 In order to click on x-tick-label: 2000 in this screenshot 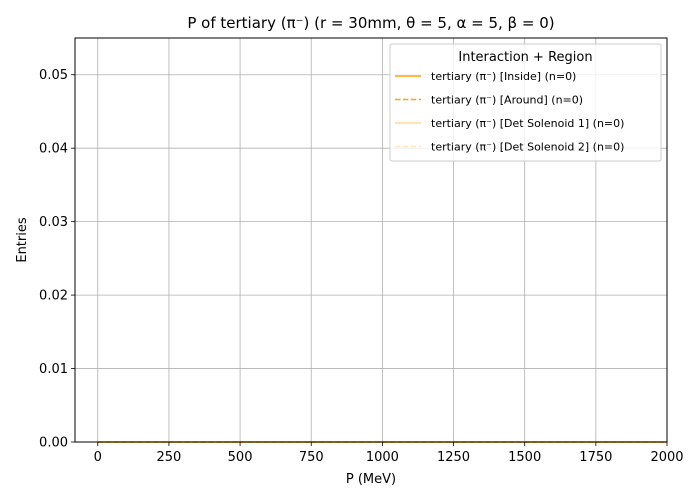, I will do `click(666, 457)`.